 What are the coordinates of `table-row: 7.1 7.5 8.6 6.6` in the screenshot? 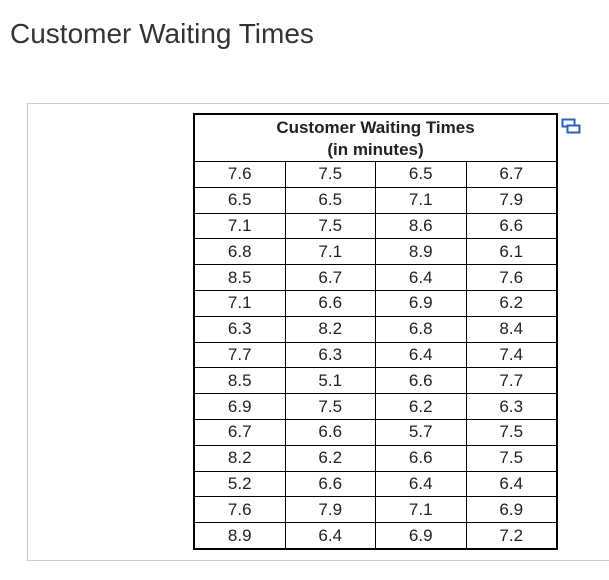 It's located at (375, 226).